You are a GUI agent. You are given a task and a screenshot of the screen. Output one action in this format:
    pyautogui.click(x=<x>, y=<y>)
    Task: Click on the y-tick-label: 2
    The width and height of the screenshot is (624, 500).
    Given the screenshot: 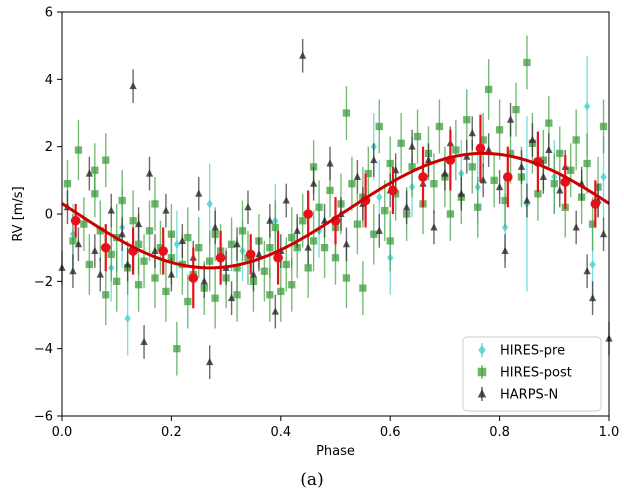 What is the action you would take?
    pyautogui.click(x=49, y=147)
    